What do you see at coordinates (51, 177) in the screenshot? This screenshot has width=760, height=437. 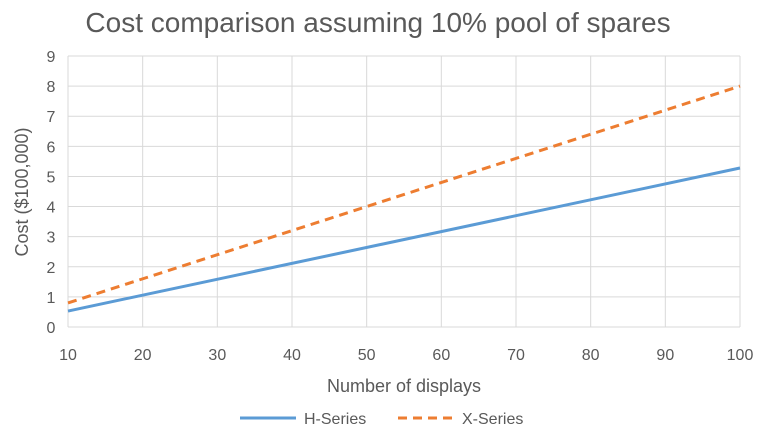 I see `y-tick-label: 5` at bounding box center [51, 177].